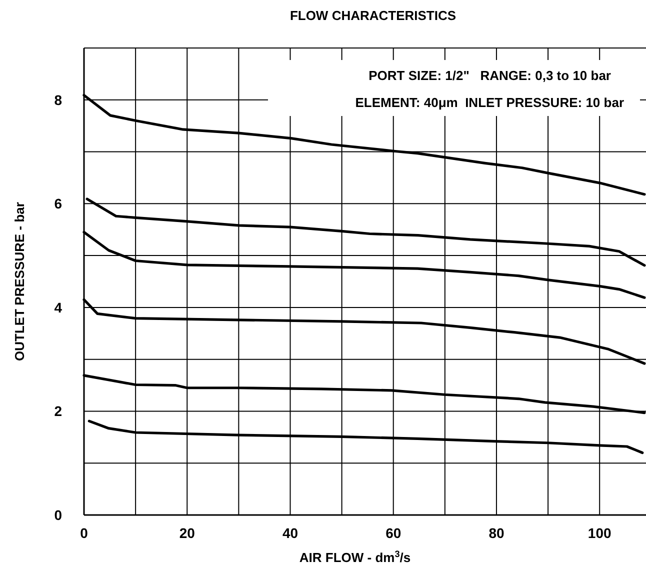 Image resolution: width=646 pixels, height=572 pixels. I want to click on y-tick-label: 6, so click(58, 204).